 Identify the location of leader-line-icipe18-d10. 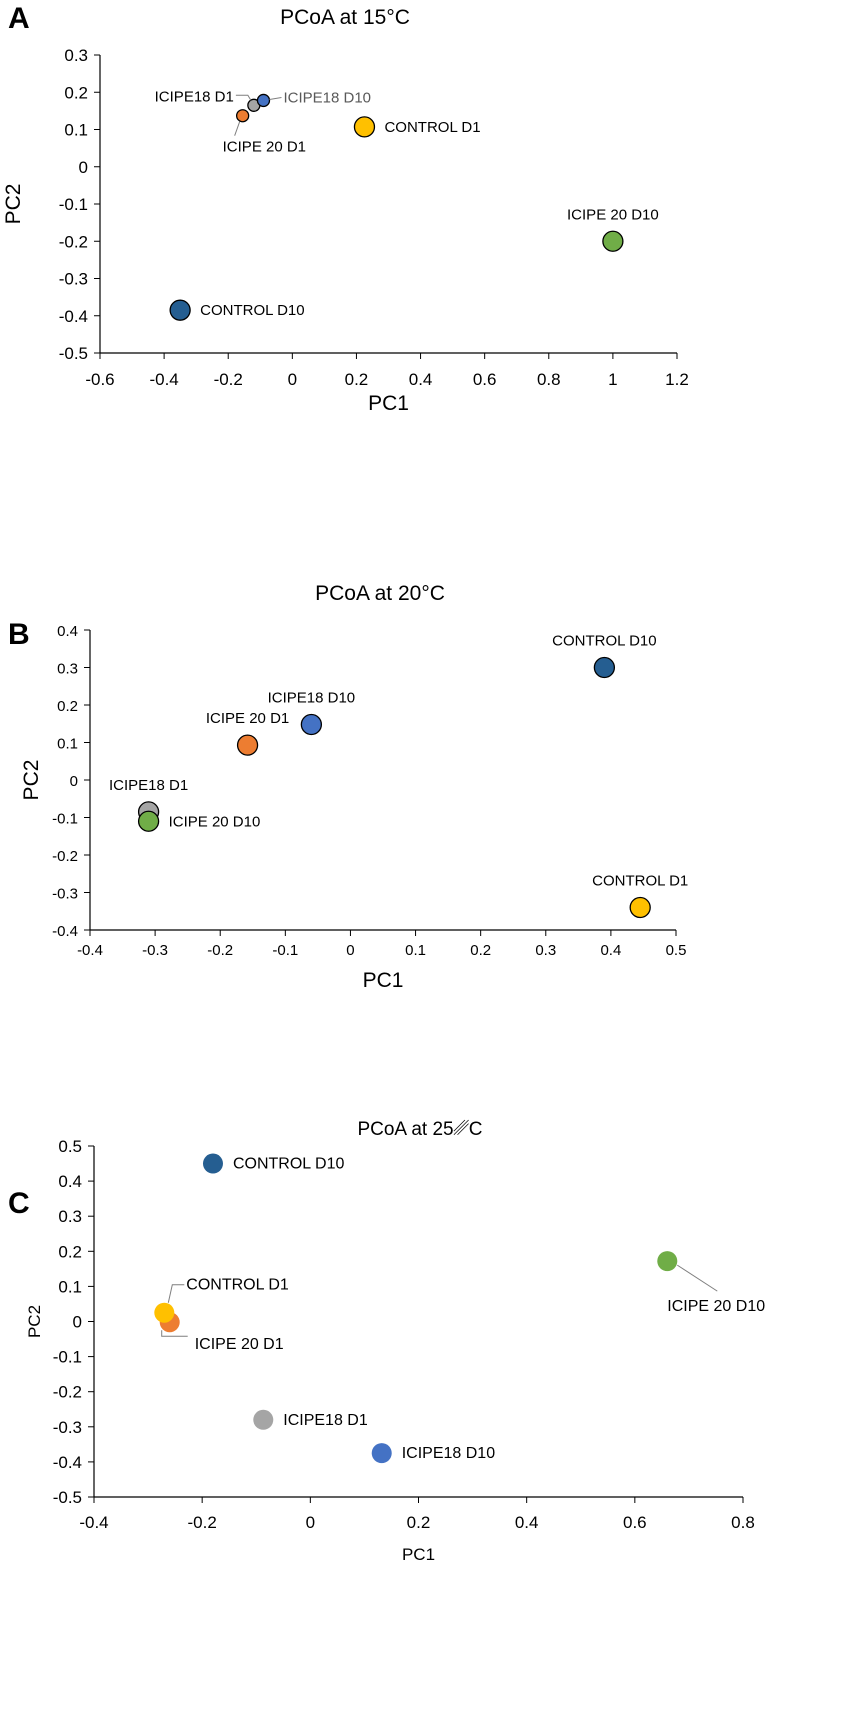
(275, 98).